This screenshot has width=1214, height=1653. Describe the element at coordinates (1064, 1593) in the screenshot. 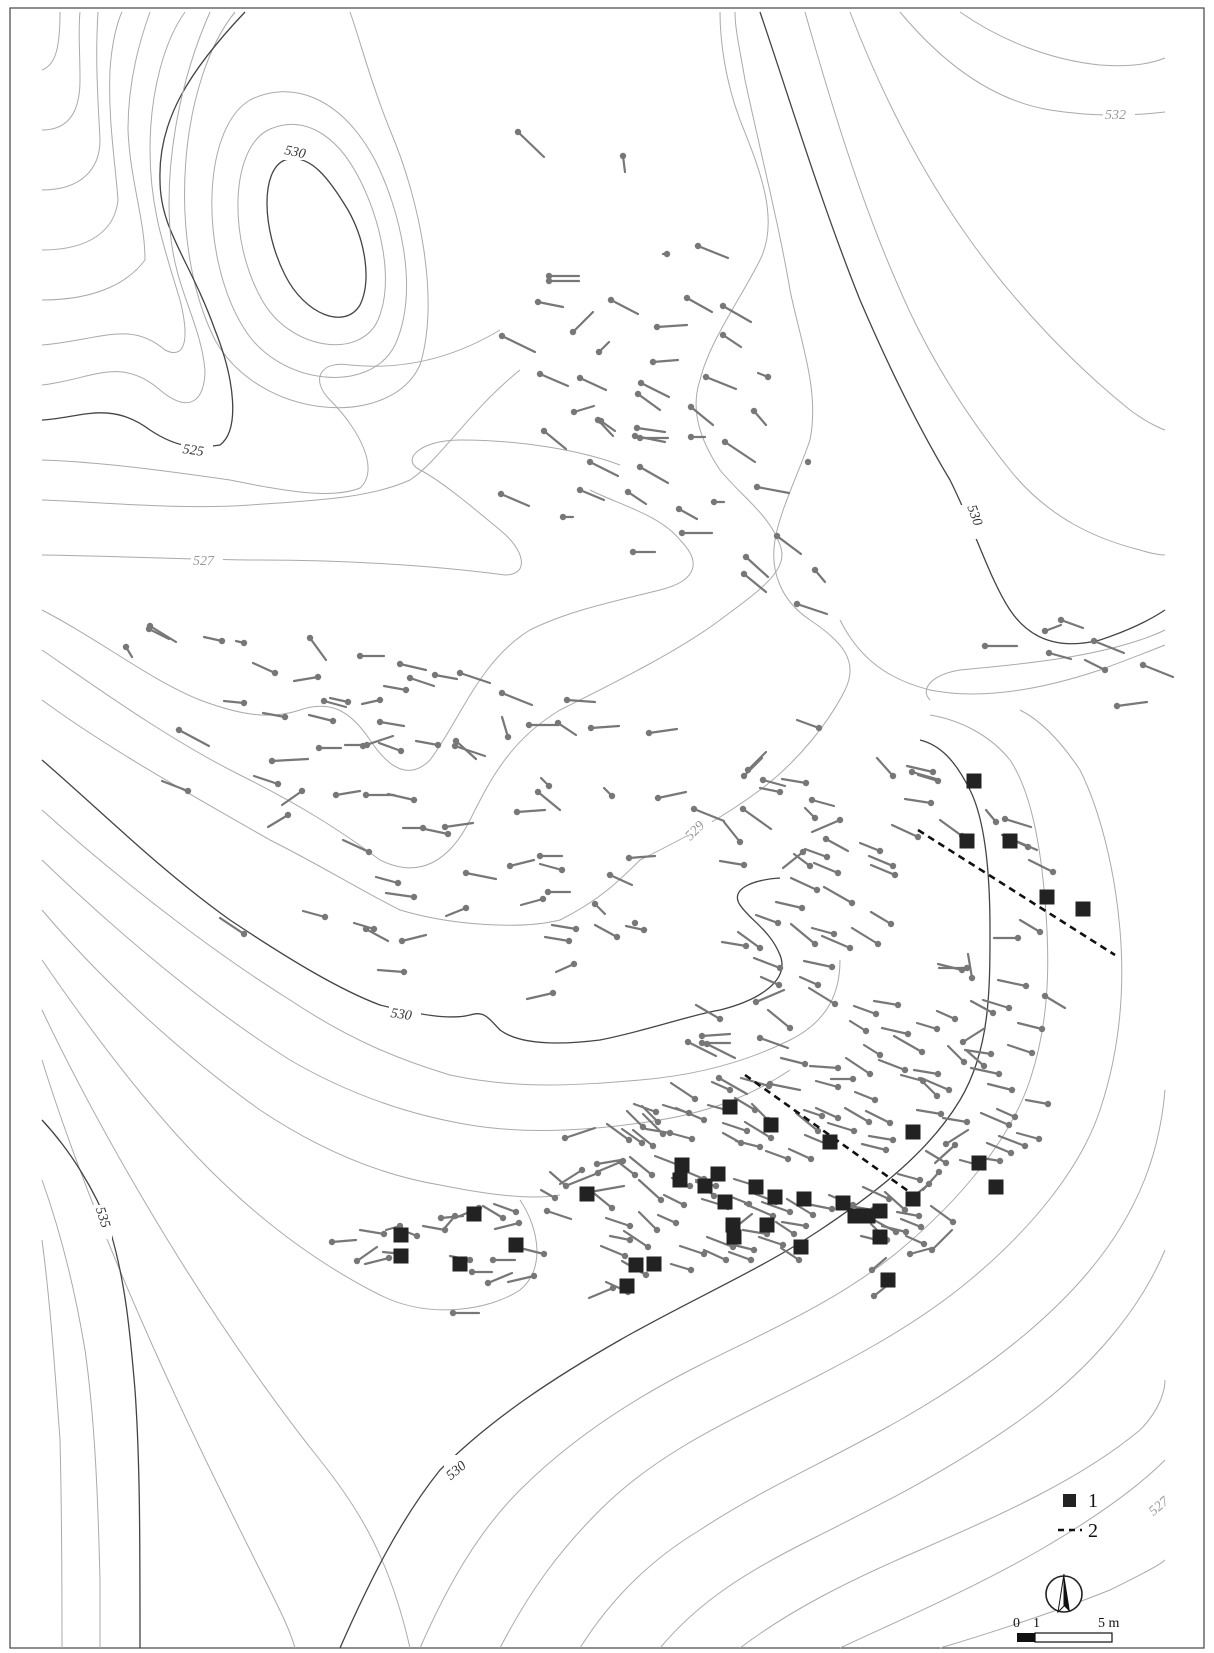

I see `north-arrow-icon` at that location.